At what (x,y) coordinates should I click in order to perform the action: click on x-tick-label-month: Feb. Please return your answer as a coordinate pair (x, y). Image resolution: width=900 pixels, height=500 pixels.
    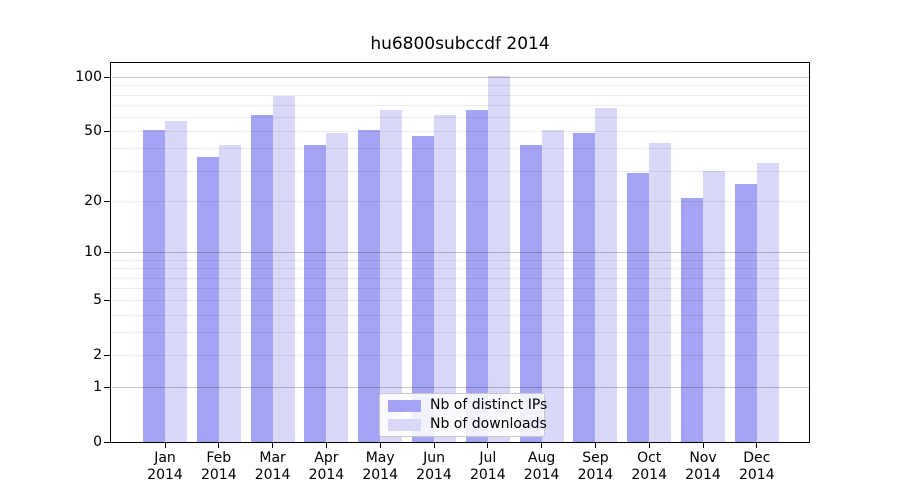
    Looking at the image, I should click on (219, 458).